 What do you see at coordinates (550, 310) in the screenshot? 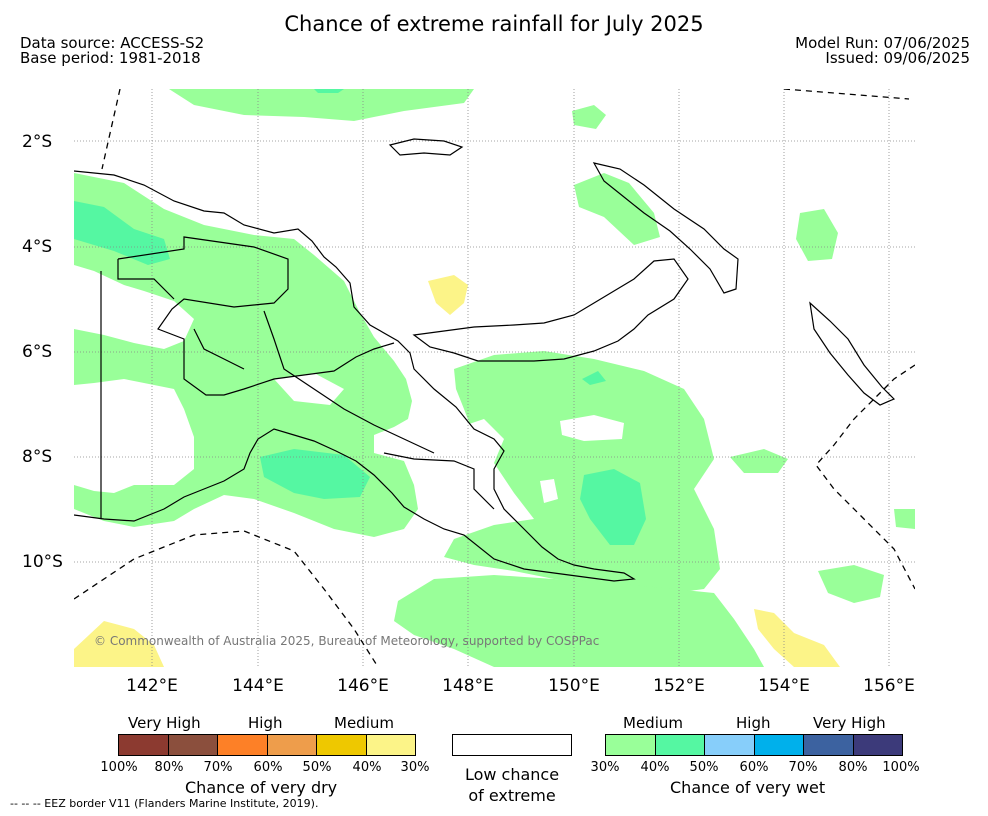
I see `new-britain-coast` at bounding box center [550, 310].